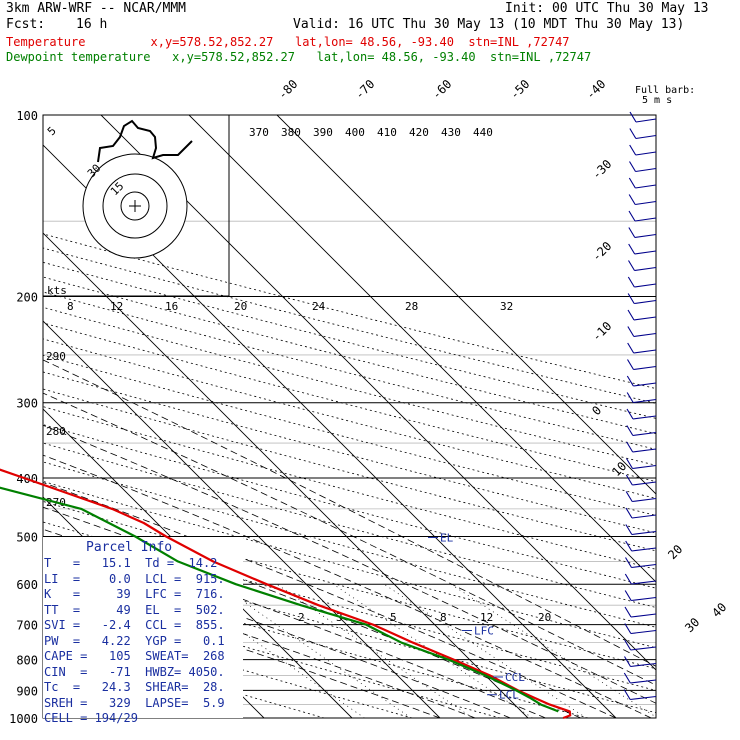 Image resolution: width=740 pixels, height=740 pixels. What do you see at coordinates (134, 671) in the screenshot?
I see `parcel-row-cin: CIN = -71 HWBZ= 4050.` at bounding box center [134, 671].